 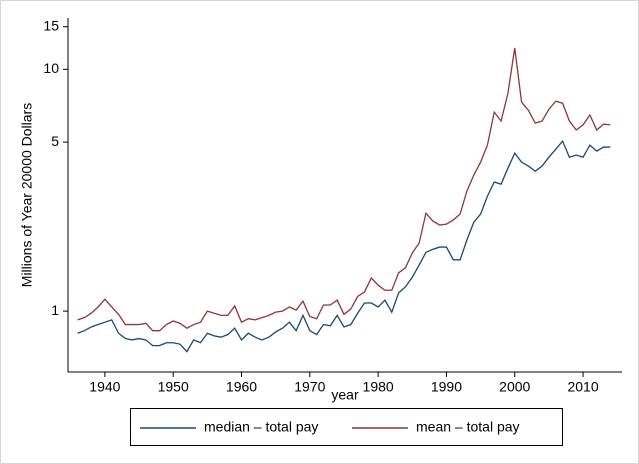 I want to click on legend-label: mean – total pay, so click(x=468, y=427).